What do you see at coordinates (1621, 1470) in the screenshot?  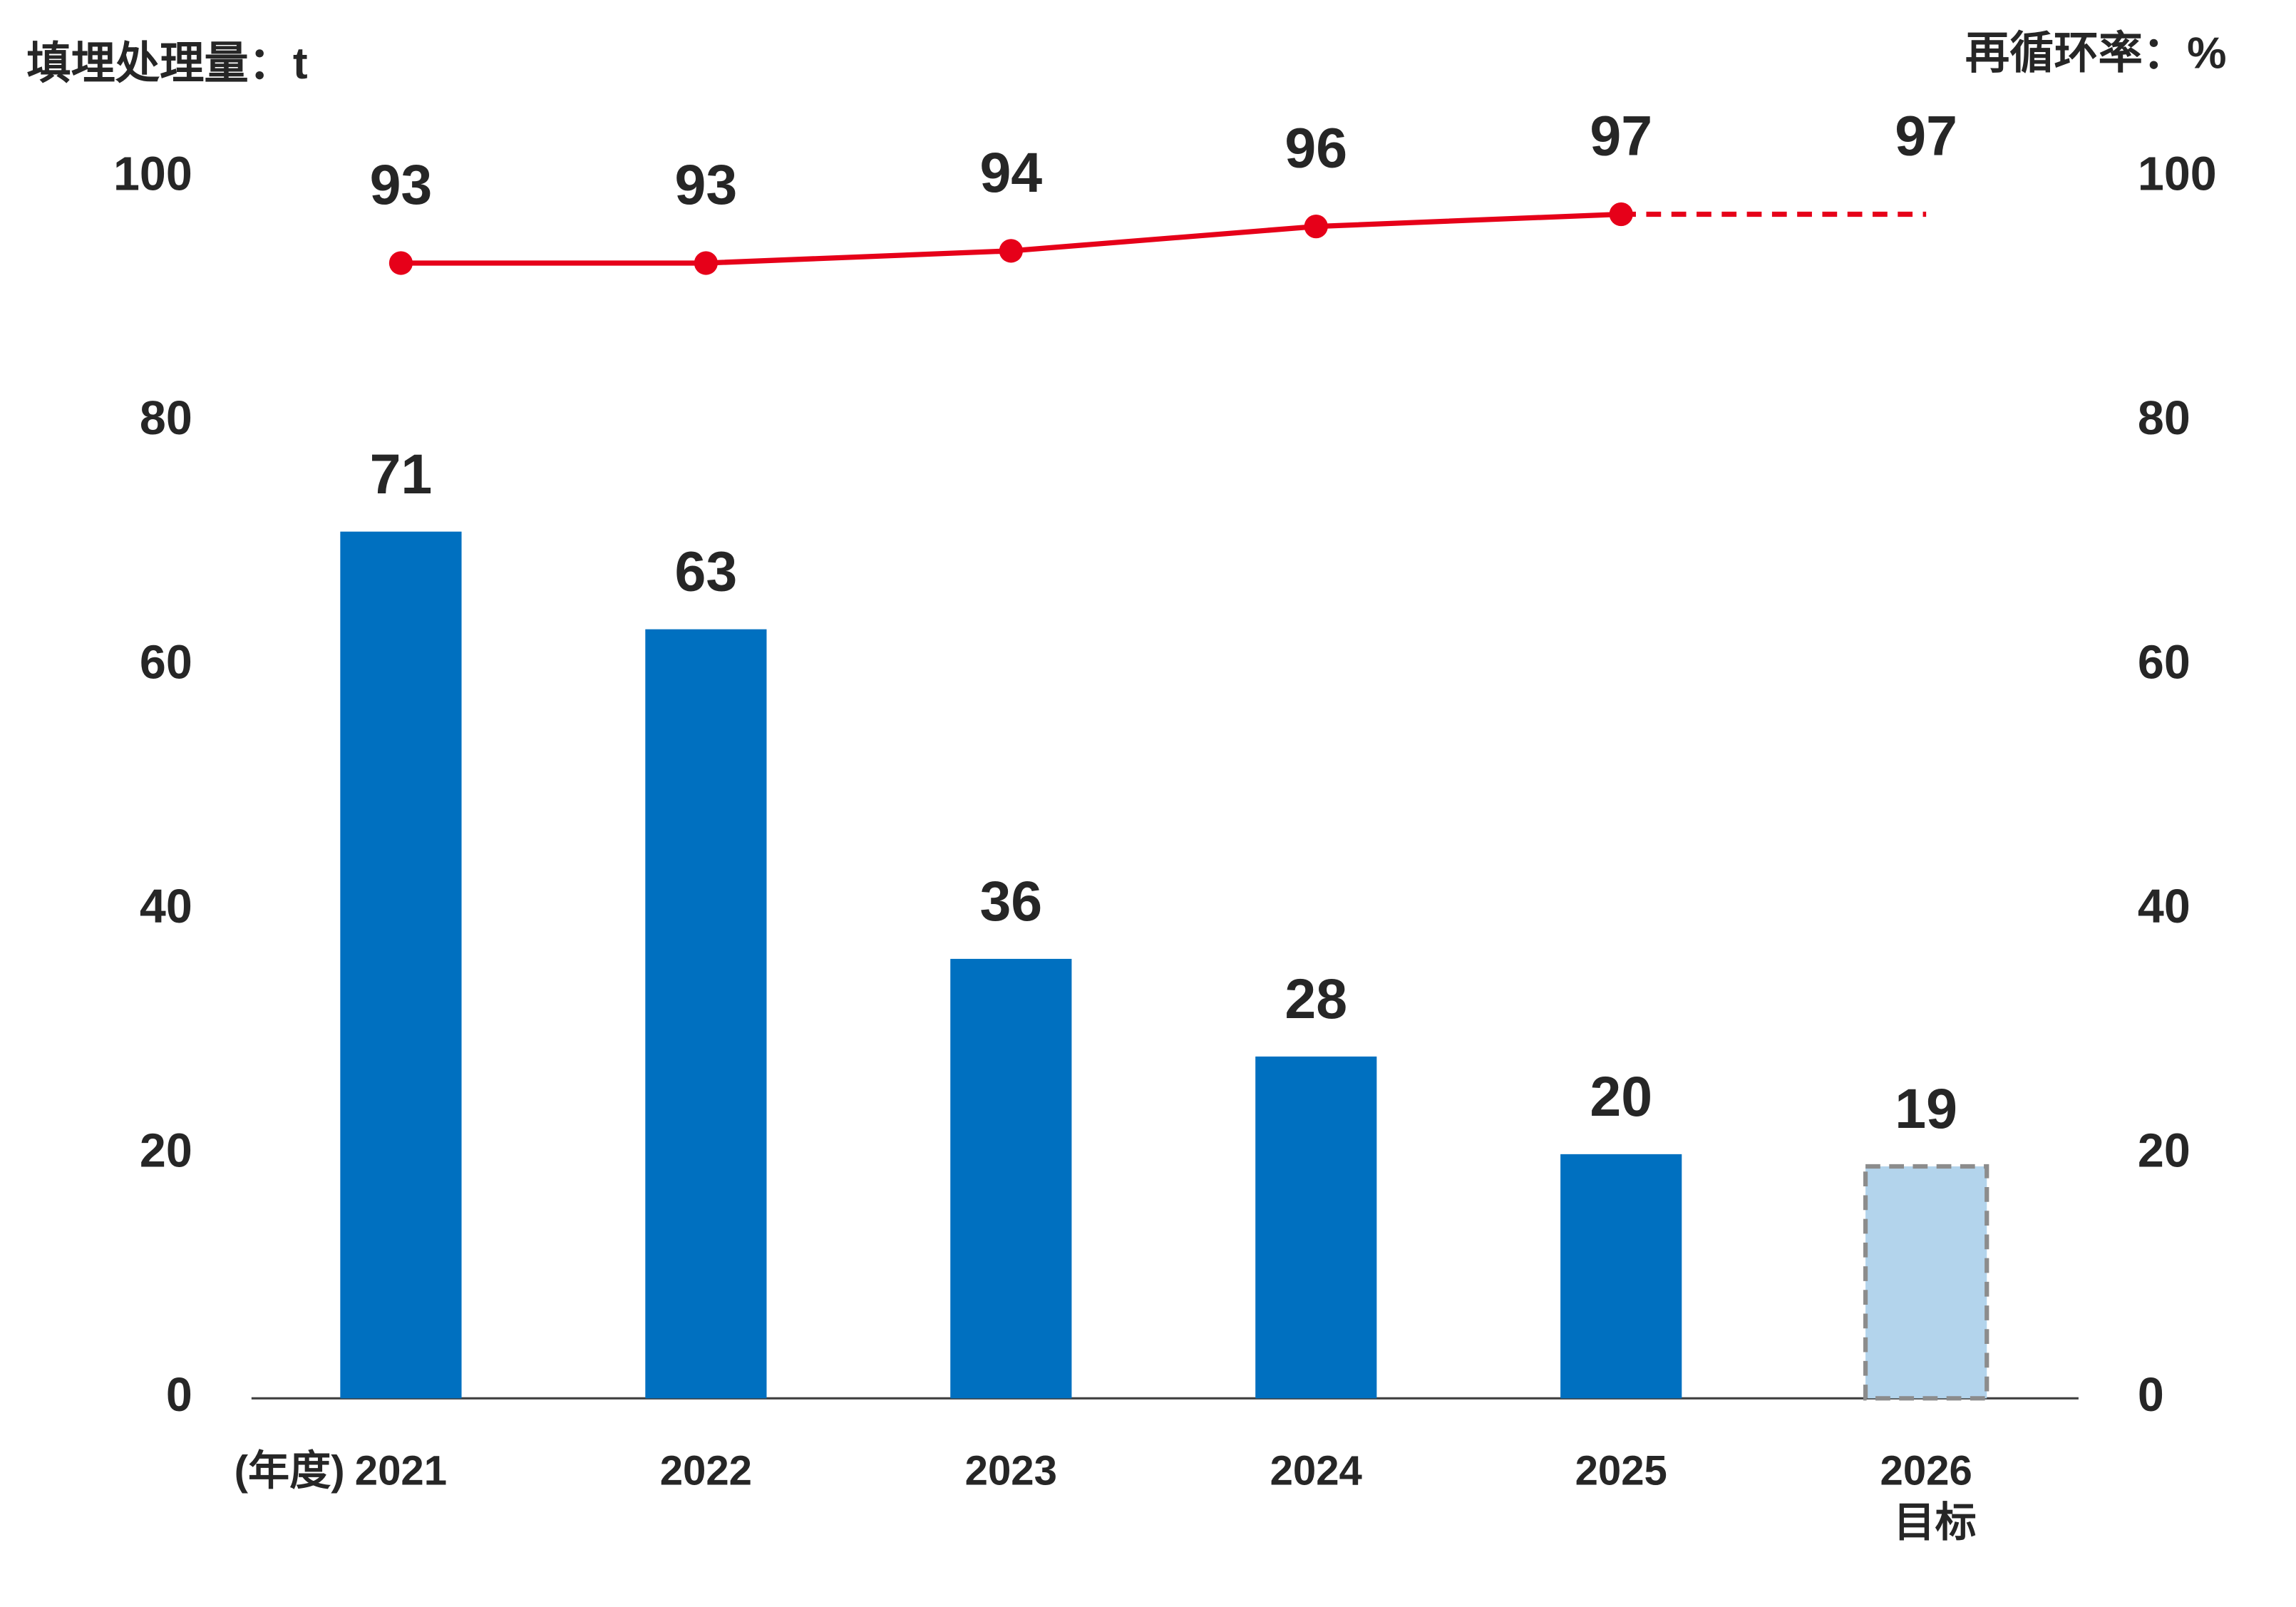 I see `x-tick-label: 2025` at bounding box center [1621, 1470].